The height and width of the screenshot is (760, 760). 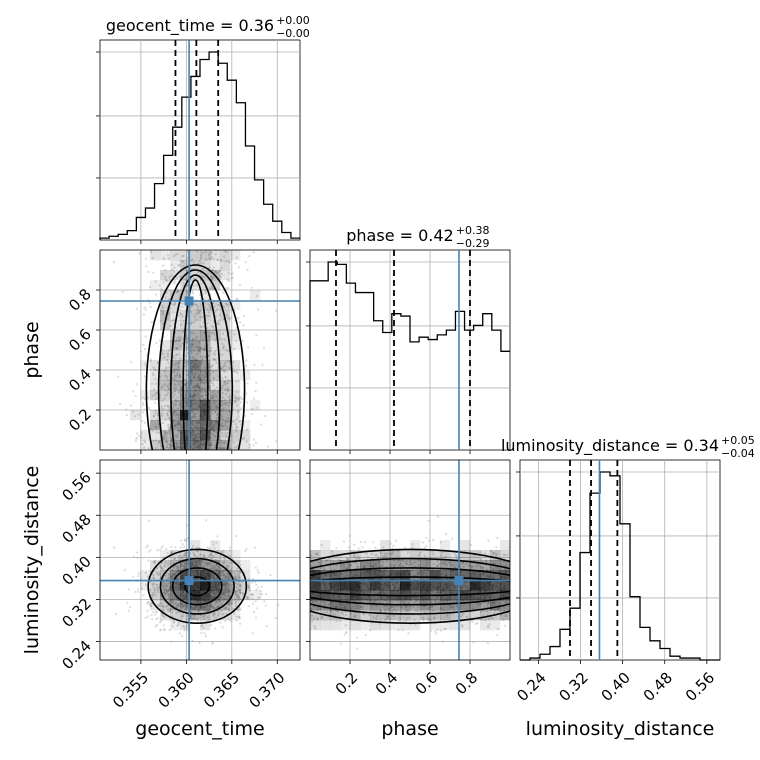 I want to click on truth-marker-geocent_time-phase, so click(x=189, y=301).